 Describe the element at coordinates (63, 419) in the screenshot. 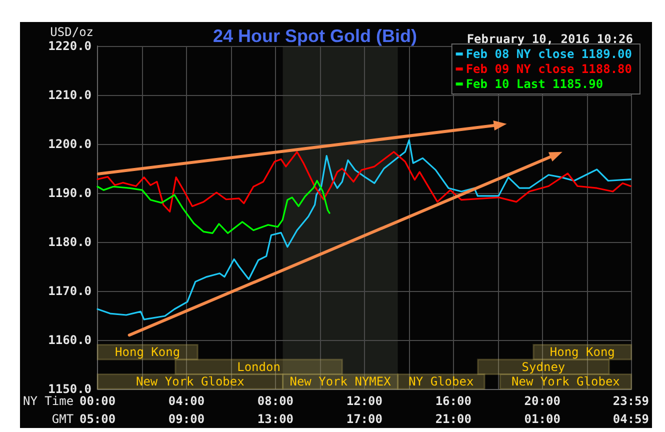

I see `x2-axis-title: GMT` at that location.